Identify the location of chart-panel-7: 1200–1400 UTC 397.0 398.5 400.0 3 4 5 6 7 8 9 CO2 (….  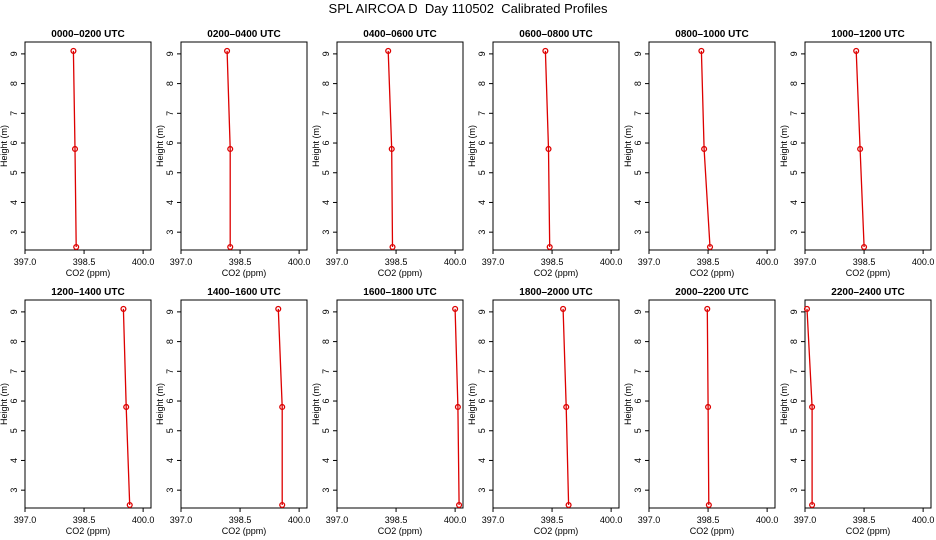
(77, 411).